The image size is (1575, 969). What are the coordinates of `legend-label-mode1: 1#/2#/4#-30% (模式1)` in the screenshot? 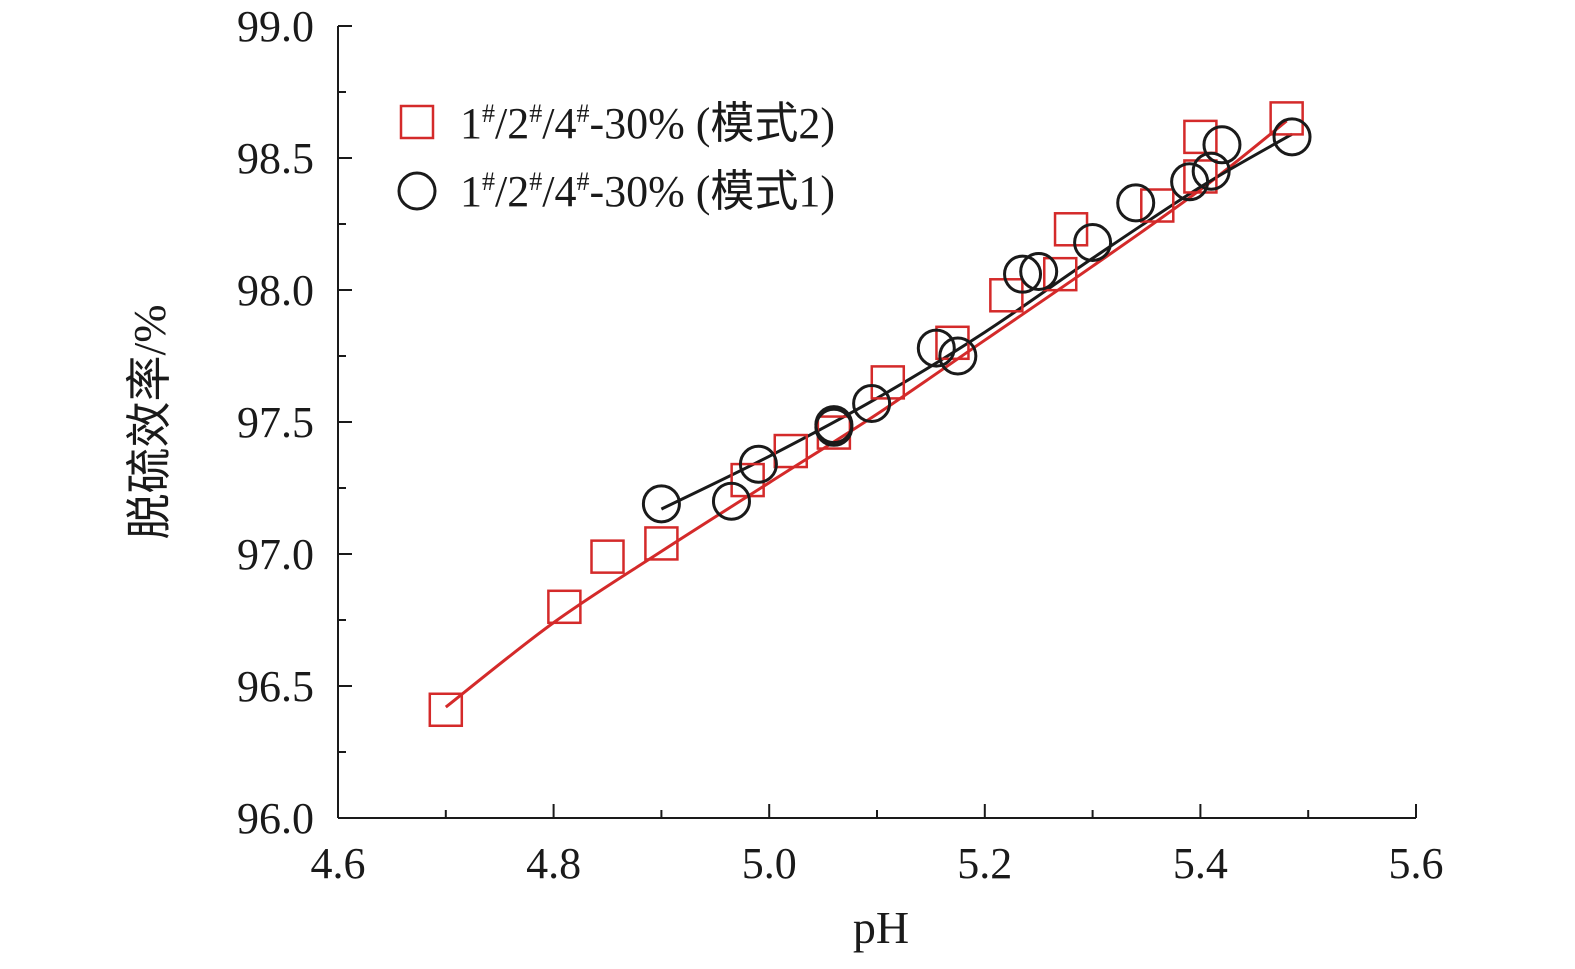 It's located at (647, 191).